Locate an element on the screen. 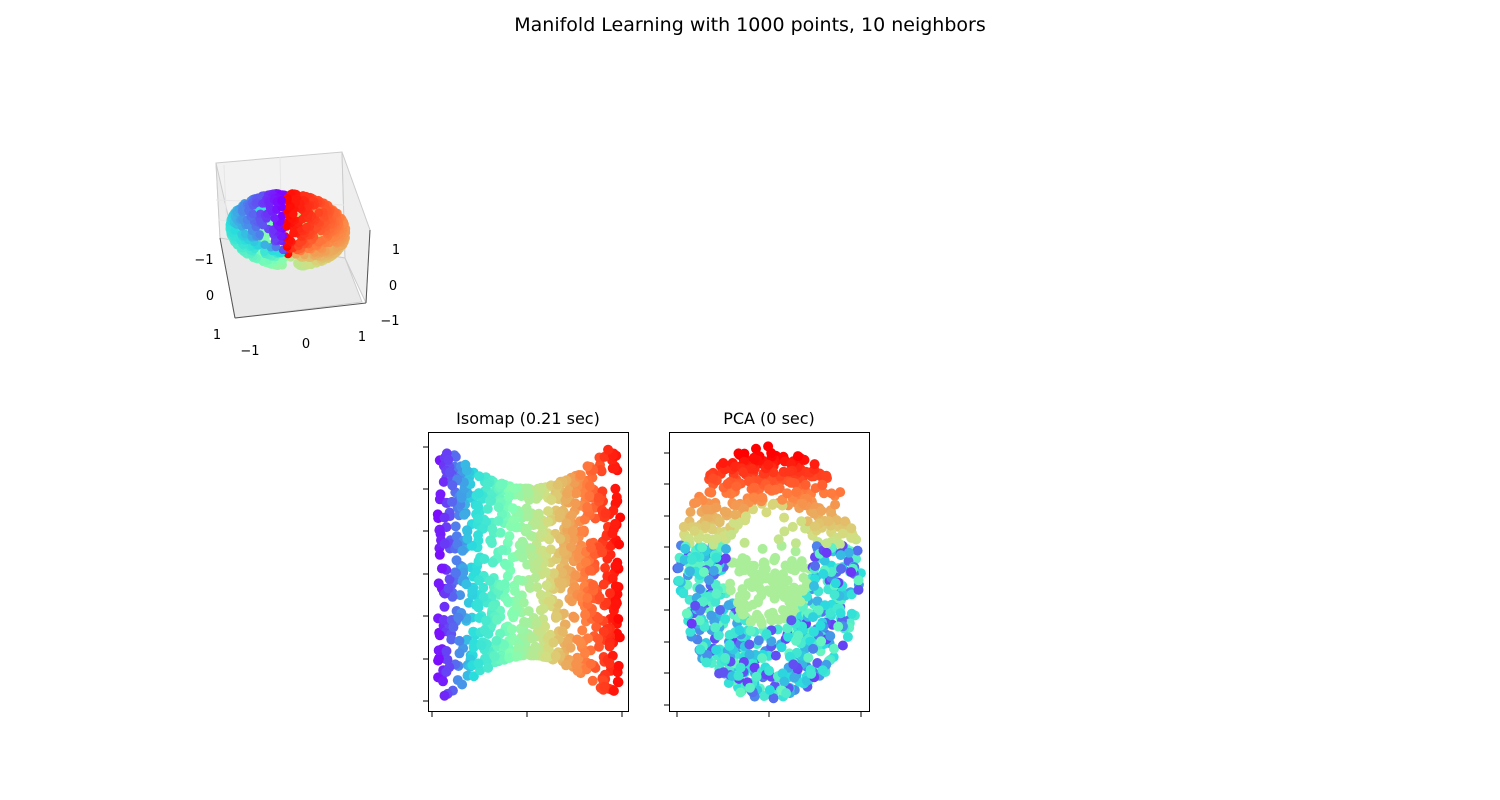 This screenshot has width=1500, height=800. axes3d-ticks: −1 0 1 −1 0 1 1 0 −1 is located at coordinates (297, 301).